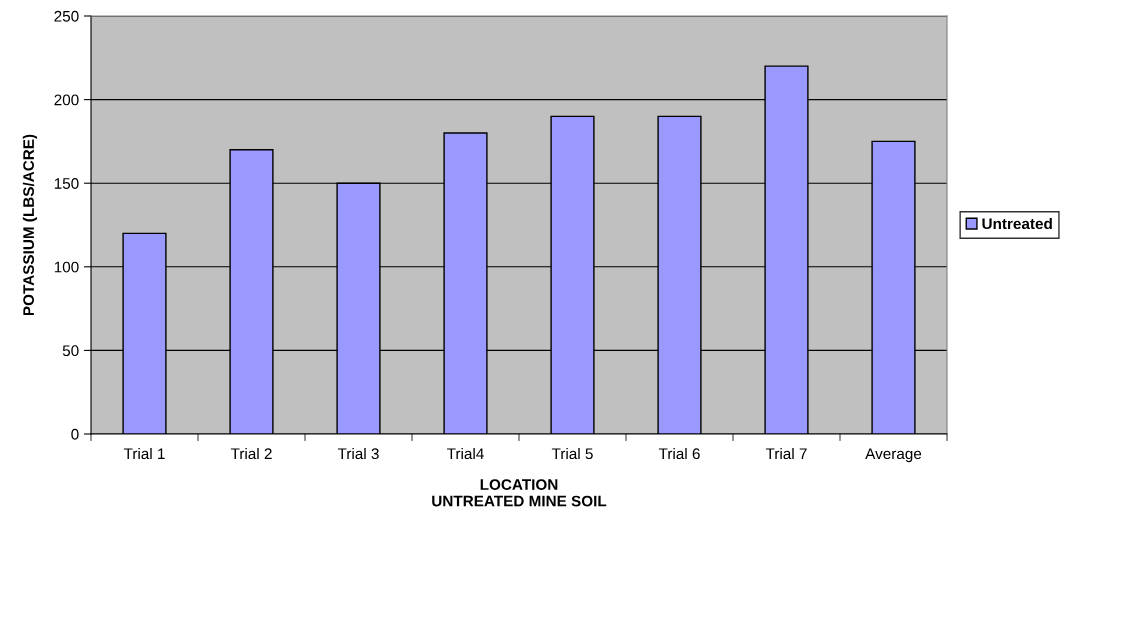  I want to click on y-tick-label: 250, so click(66, 16).